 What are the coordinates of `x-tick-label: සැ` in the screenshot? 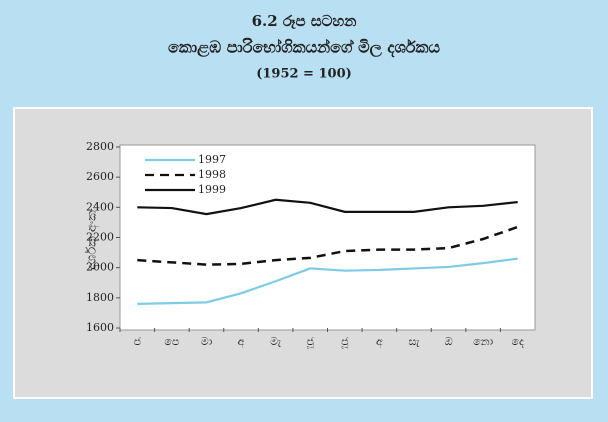 It's located at (414, 341).